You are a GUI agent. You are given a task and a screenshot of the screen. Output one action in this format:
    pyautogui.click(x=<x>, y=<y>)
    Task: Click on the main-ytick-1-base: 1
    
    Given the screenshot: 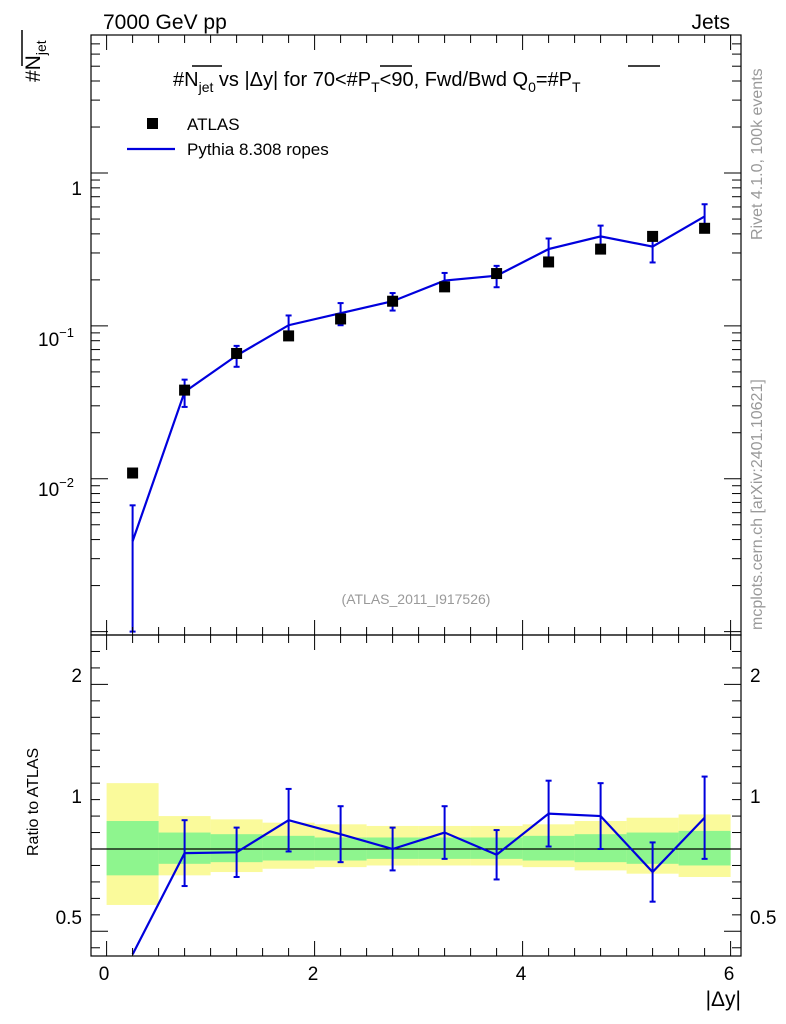 What is the action you would take?
    pyautogui.click(x=76, y=189)
    